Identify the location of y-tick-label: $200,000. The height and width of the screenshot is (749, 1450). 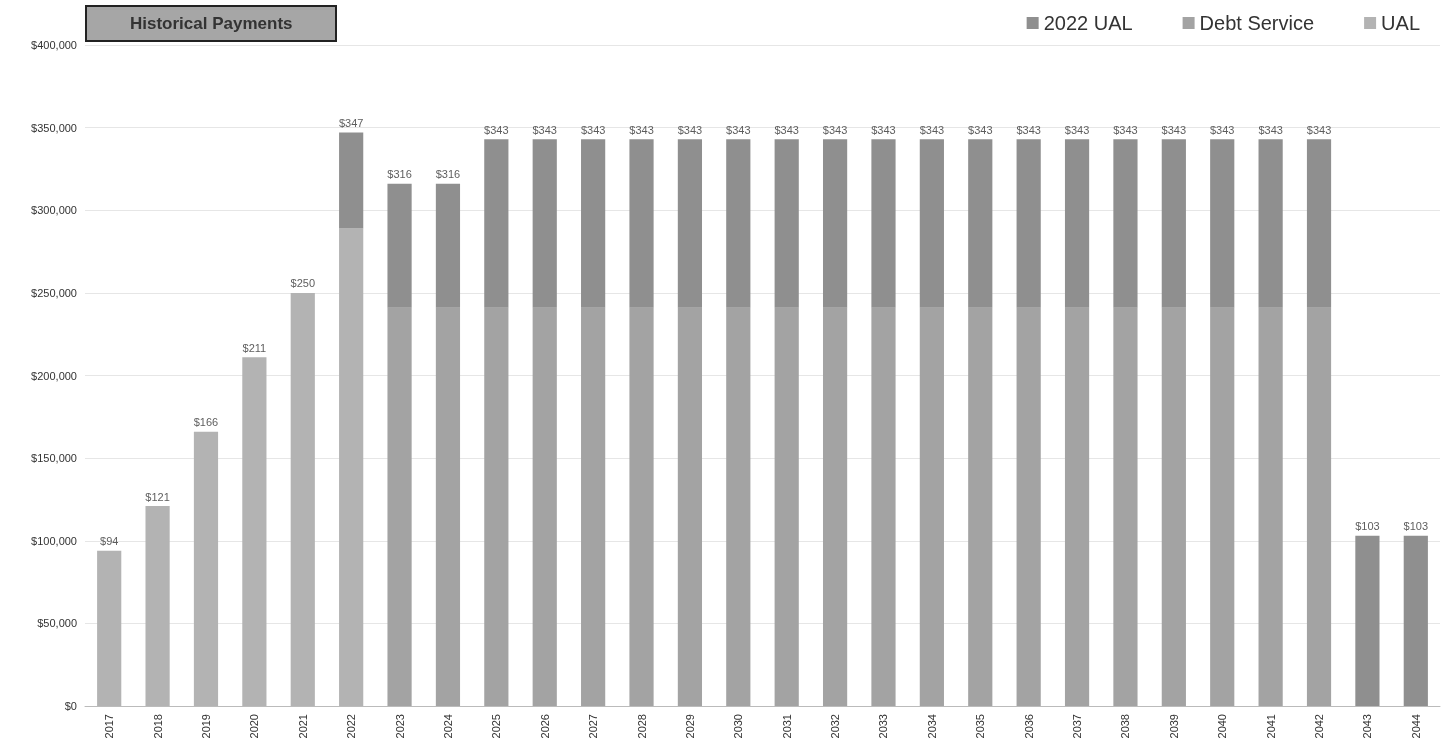
(54, 375).